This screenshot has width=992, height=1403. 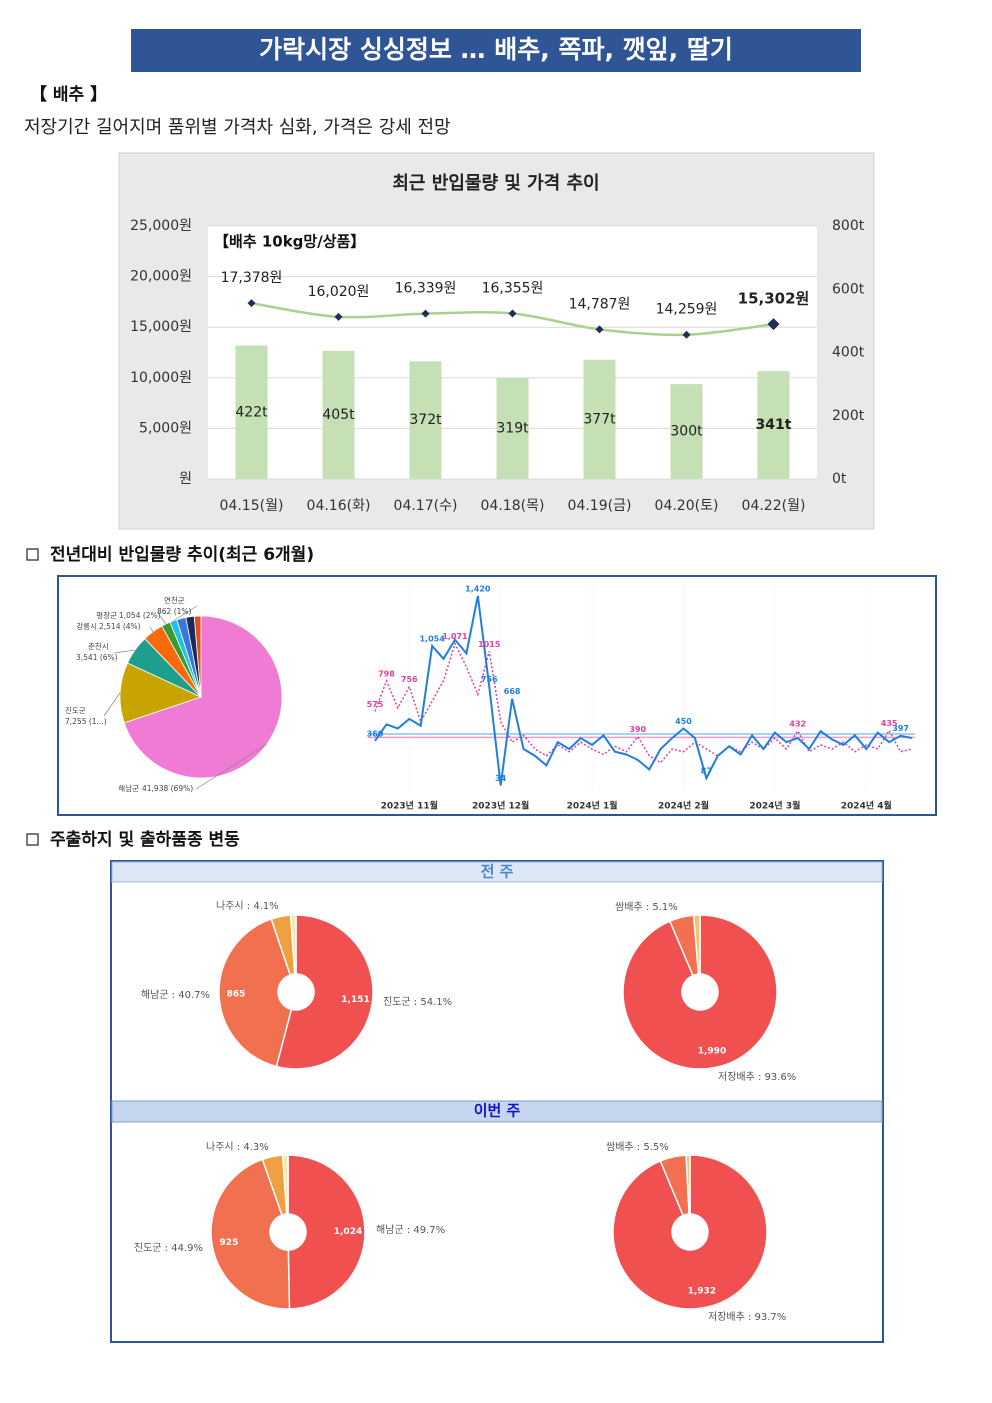 I want to click on donut-amount-label: 1,151, so click(x=355, y=1000).